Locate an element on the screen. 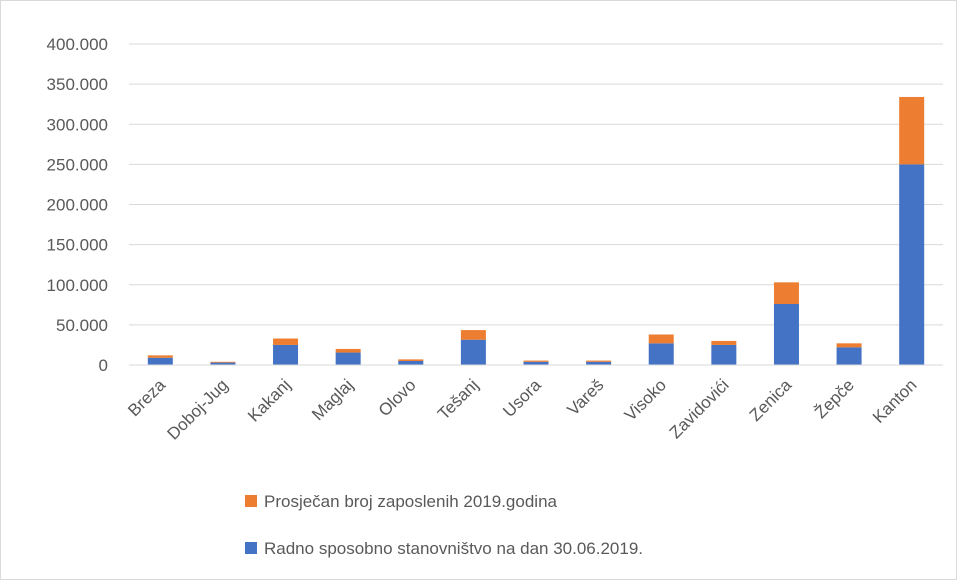 The width and height of the screenshot is (957, 581). x-tick-label: Kanton is located at coordinates (895, 401).